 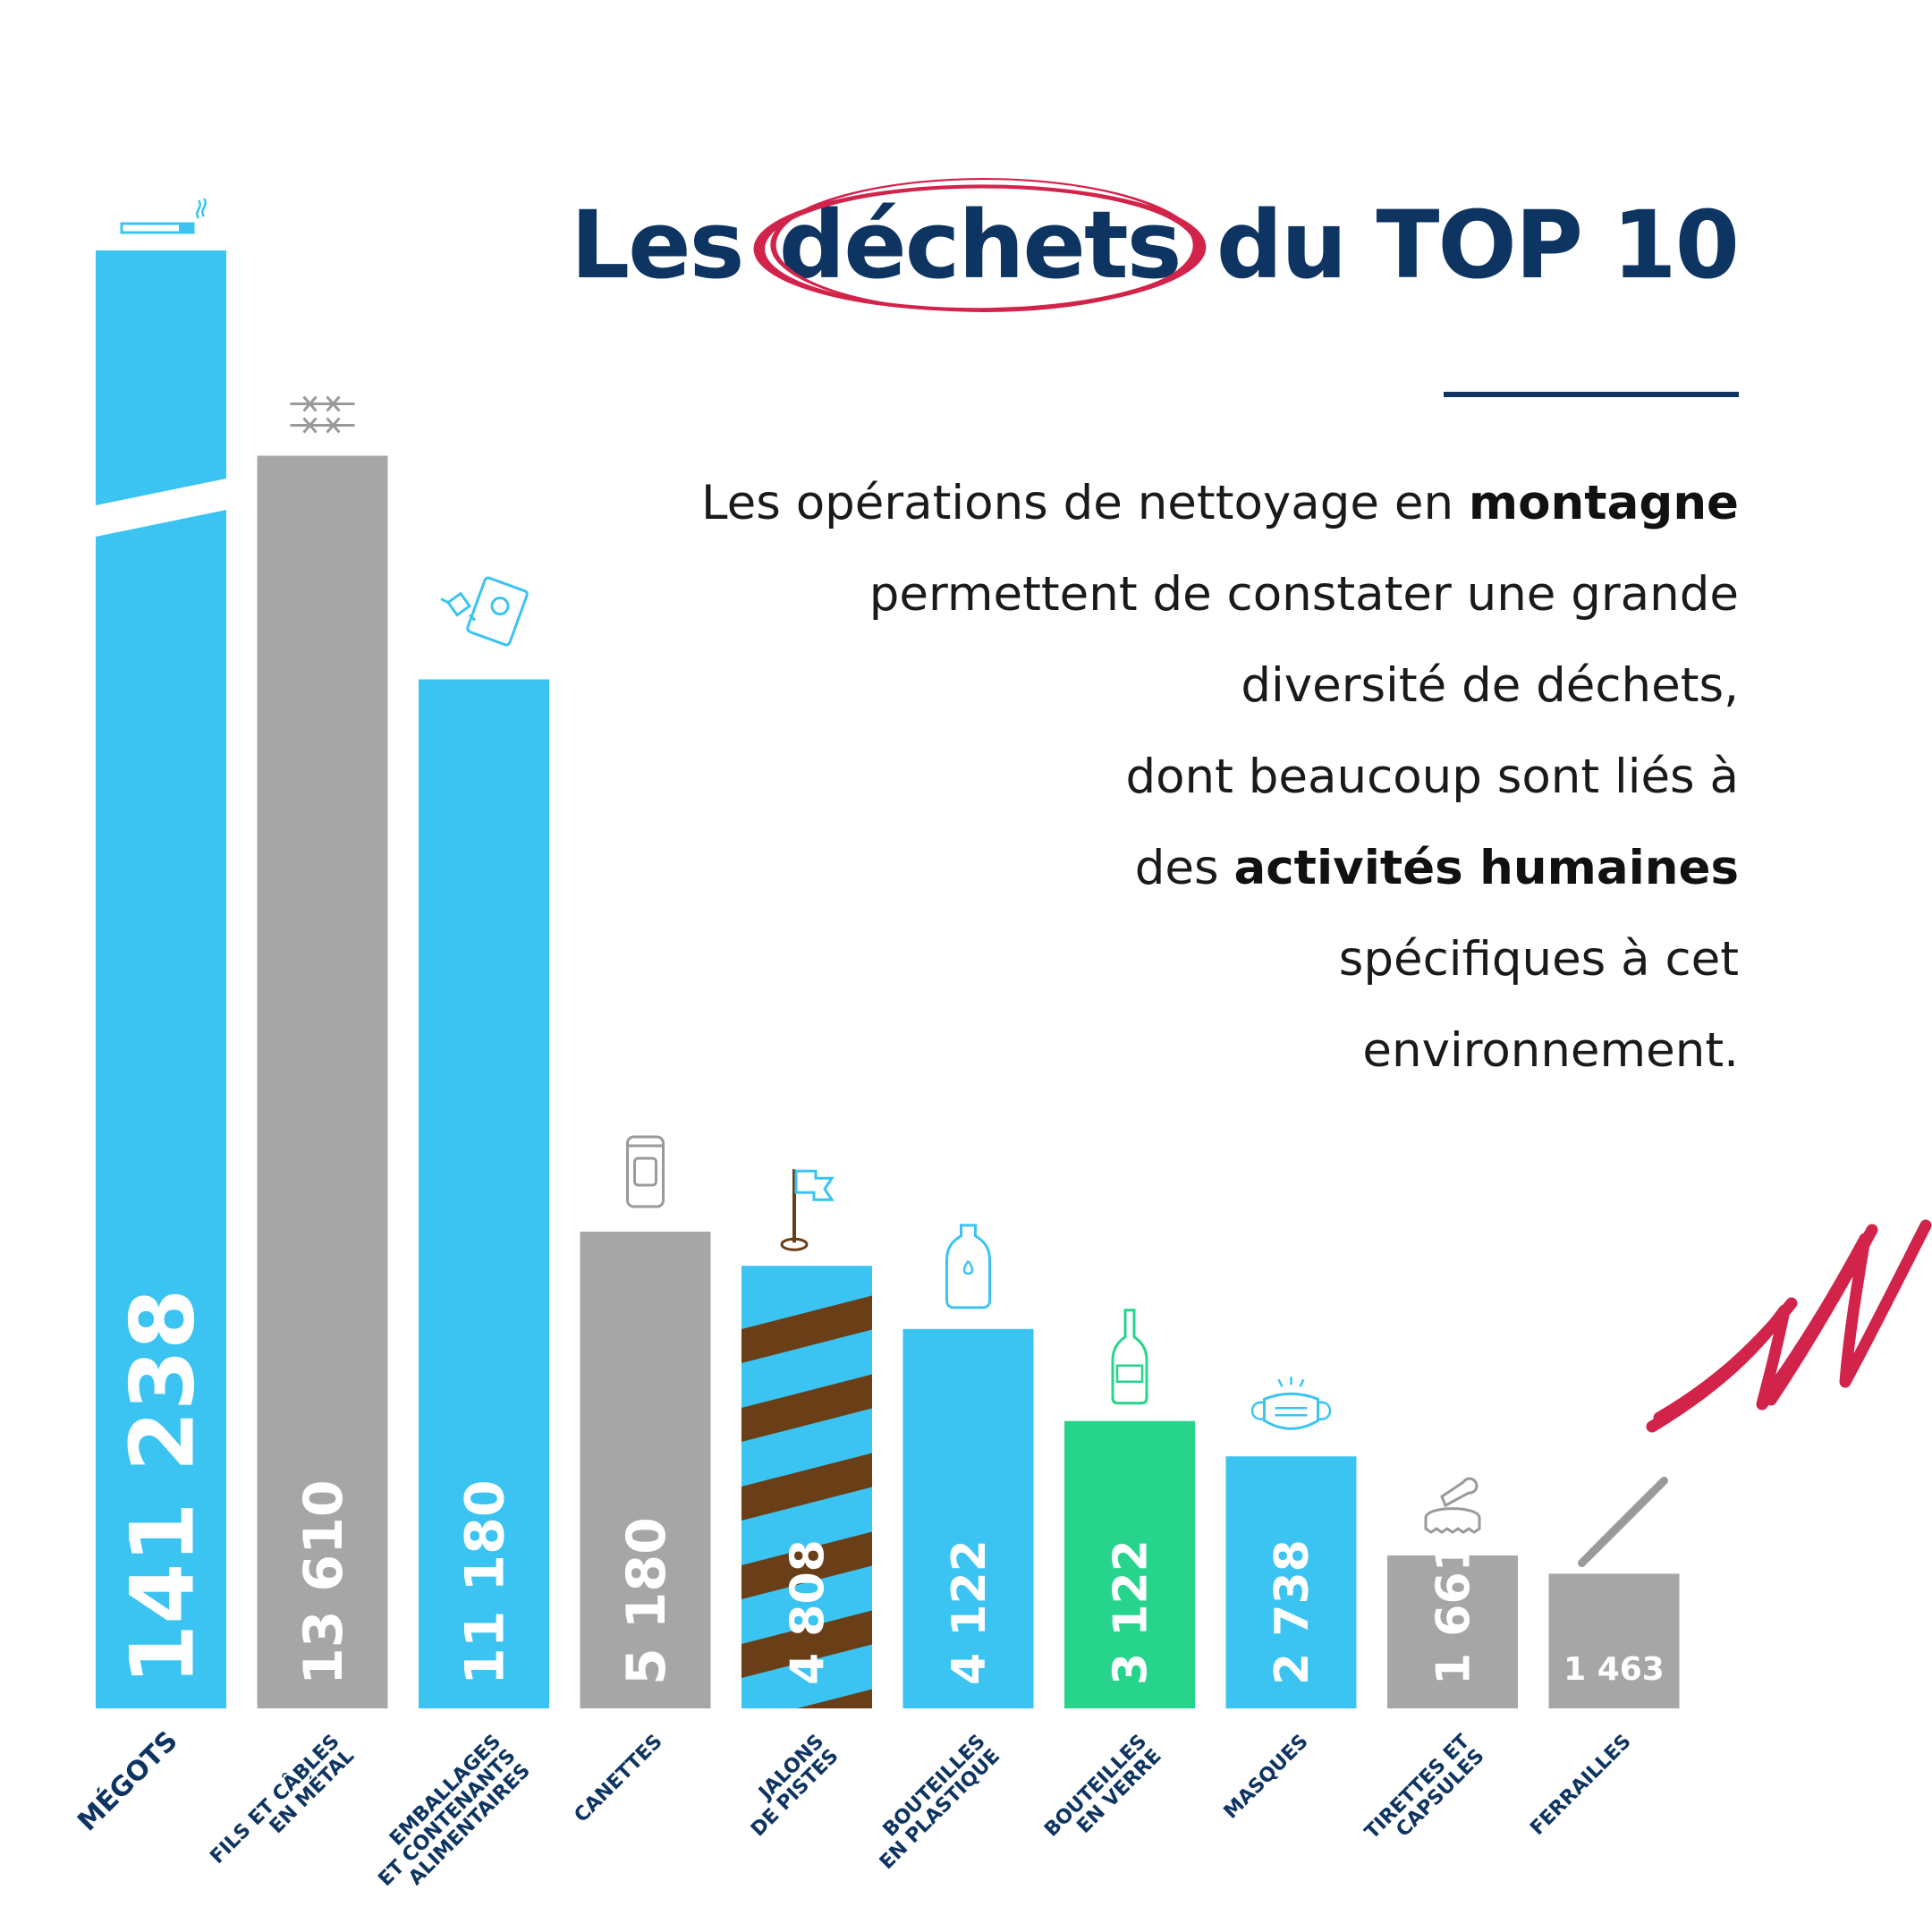 I want to click on category-label: BOUTEILLESEN VERRE, so click(x=1102, y=1793).